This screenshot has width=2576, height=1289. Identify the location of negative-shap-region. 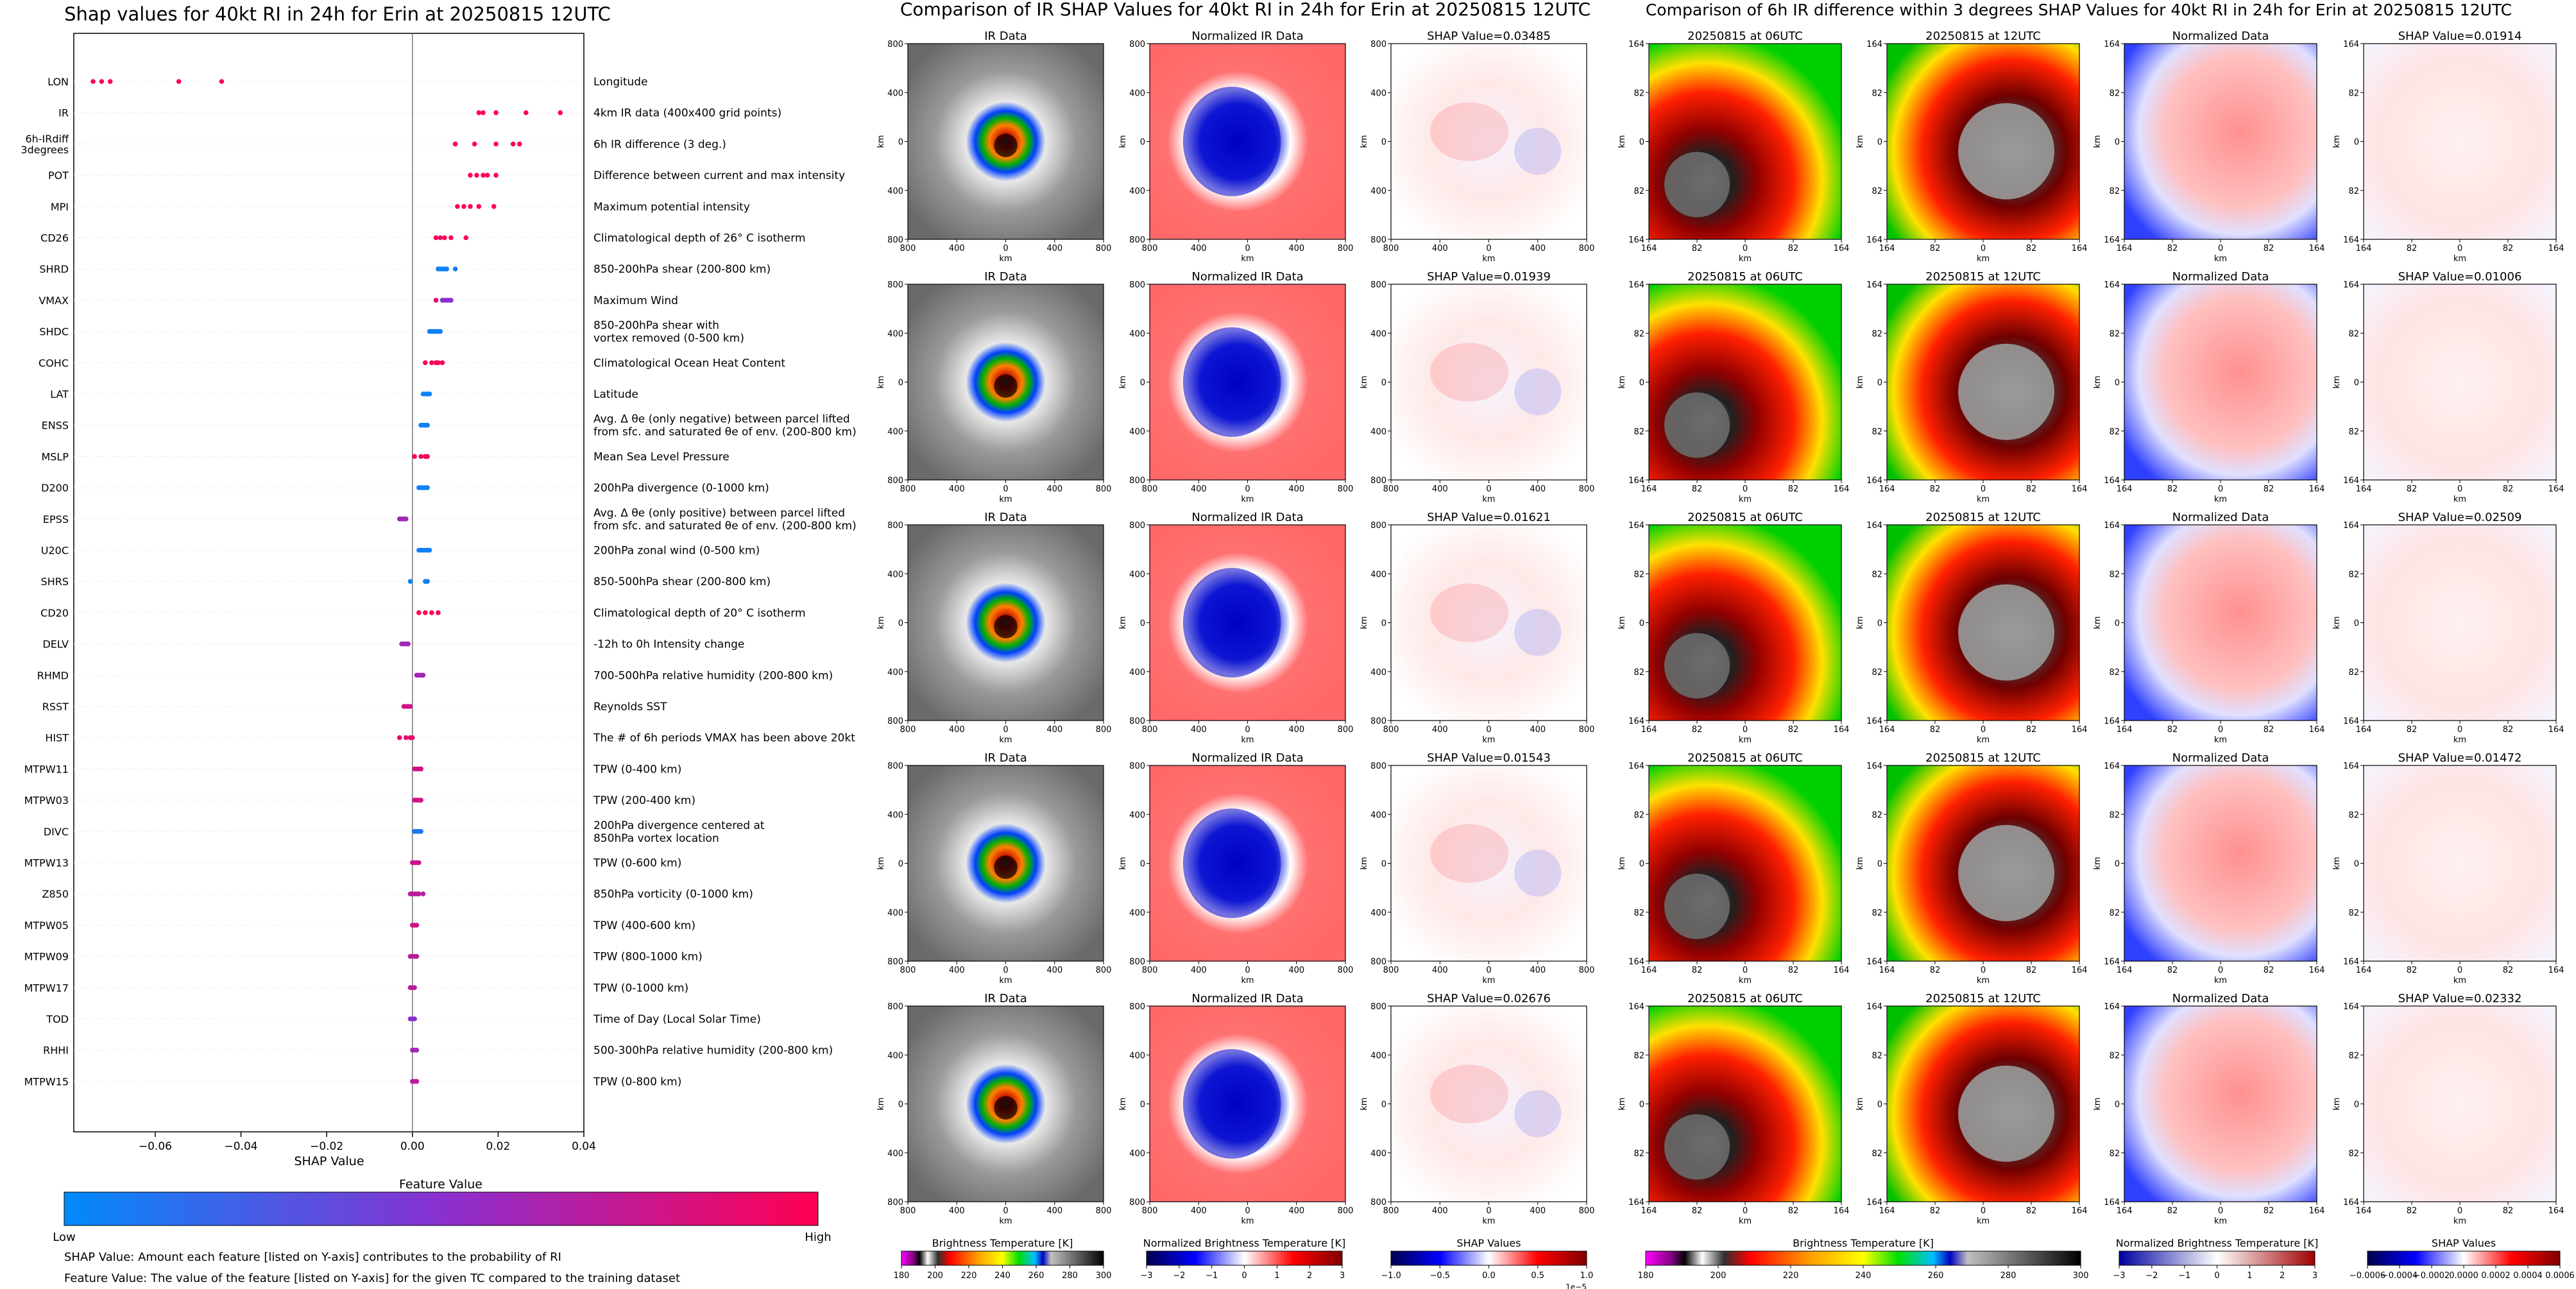
(1538, 392).